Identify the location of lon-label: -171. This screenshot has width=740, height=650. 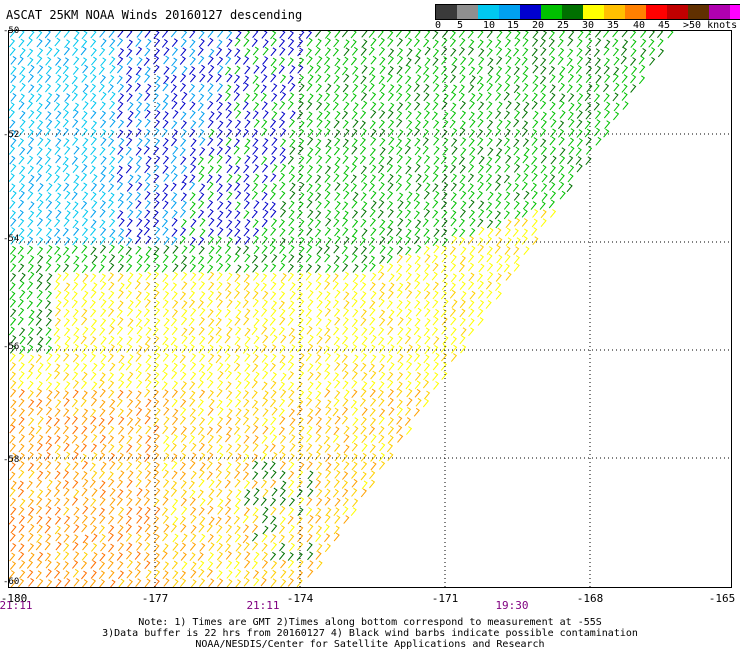
(445, 598).